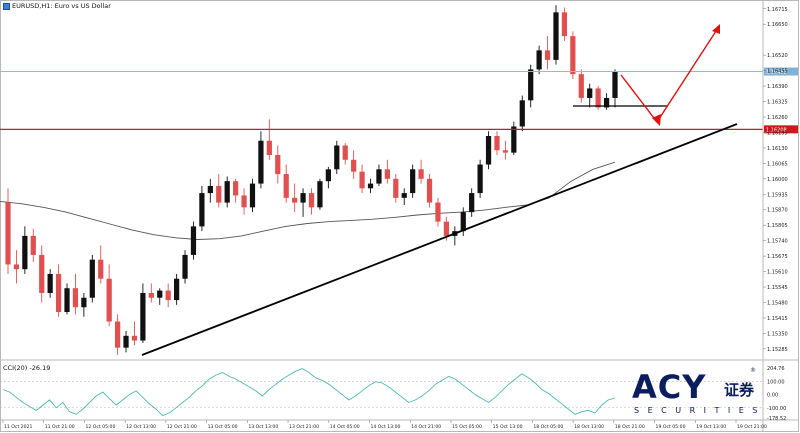 The width and height of the screenshot is (800, 433). I want to click on time-tick-label: 11 Oct 21:00, so click(60, 427).